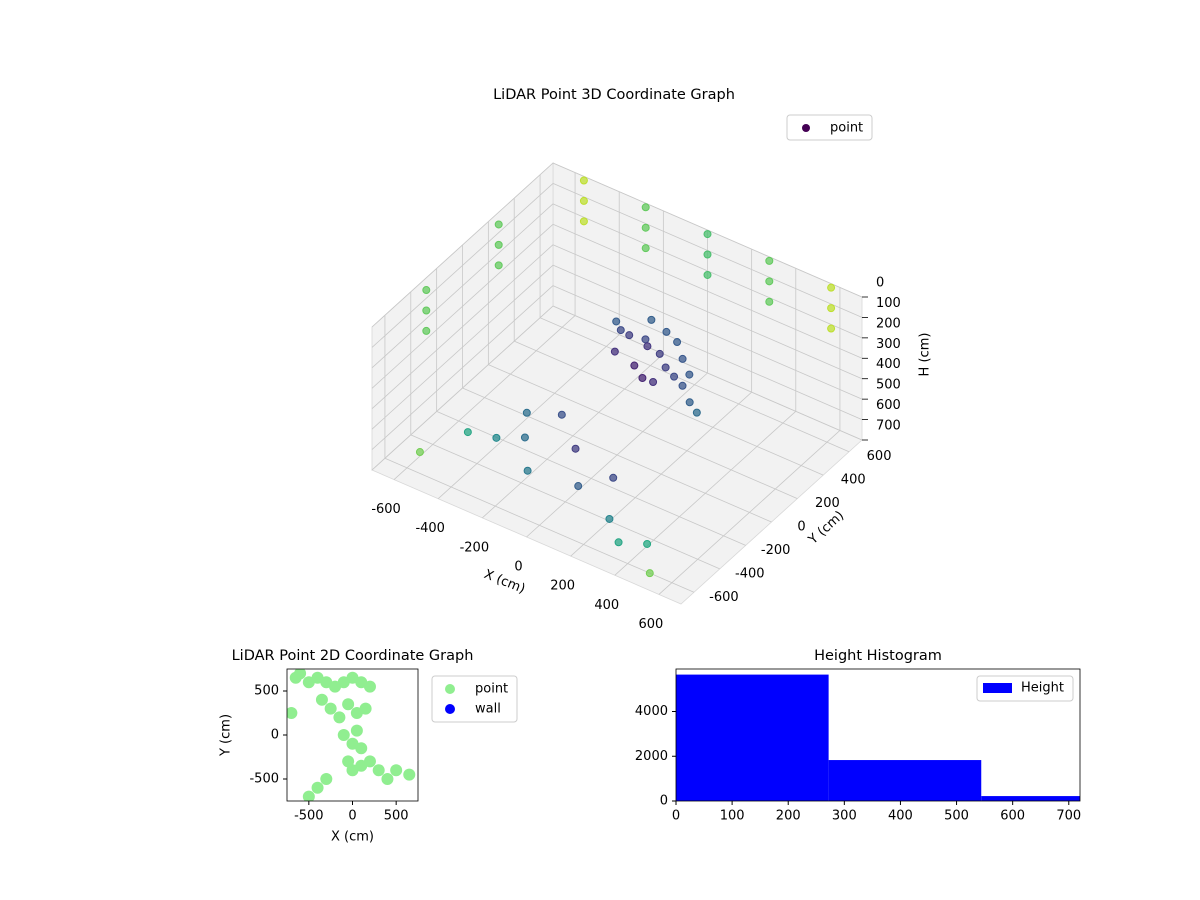 This screenshot has width=1200, height=900. I want to click on y-tick-label: 200, so click(827, 503).